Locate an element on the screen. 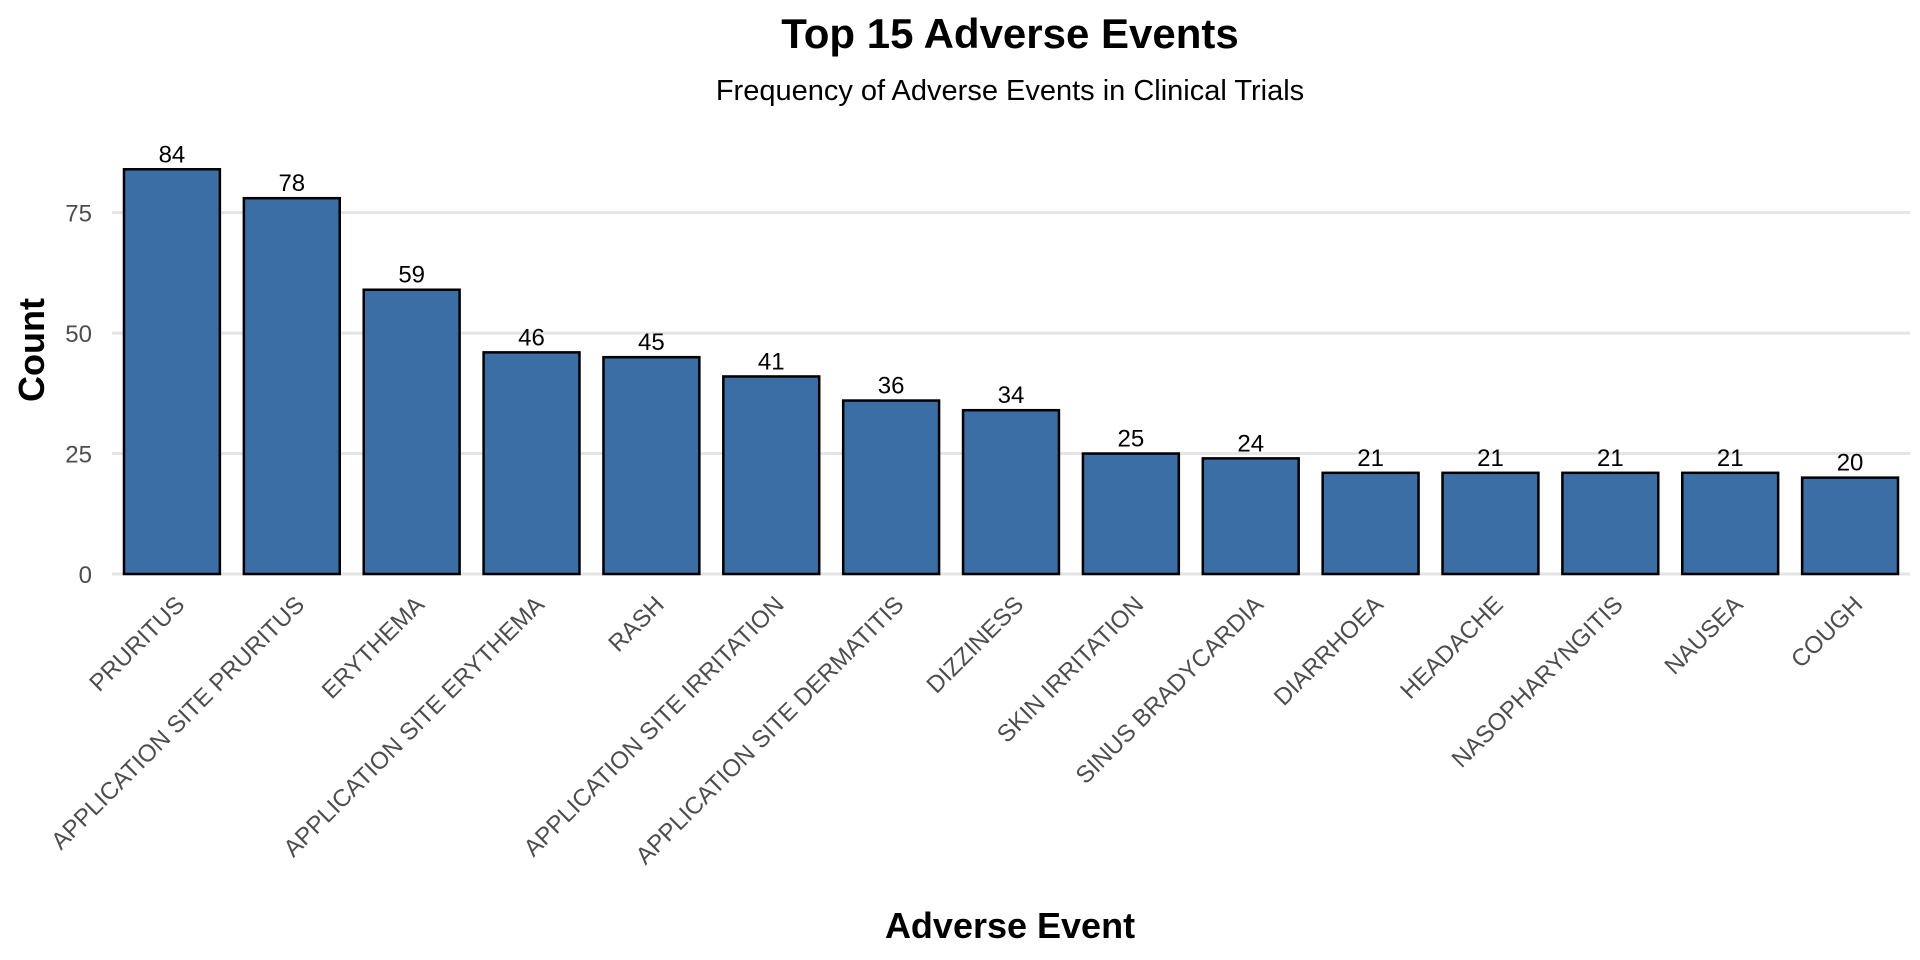 The height and width of the screenshot is (960, 1920). bar-rash is located at coordinates (651, 465).